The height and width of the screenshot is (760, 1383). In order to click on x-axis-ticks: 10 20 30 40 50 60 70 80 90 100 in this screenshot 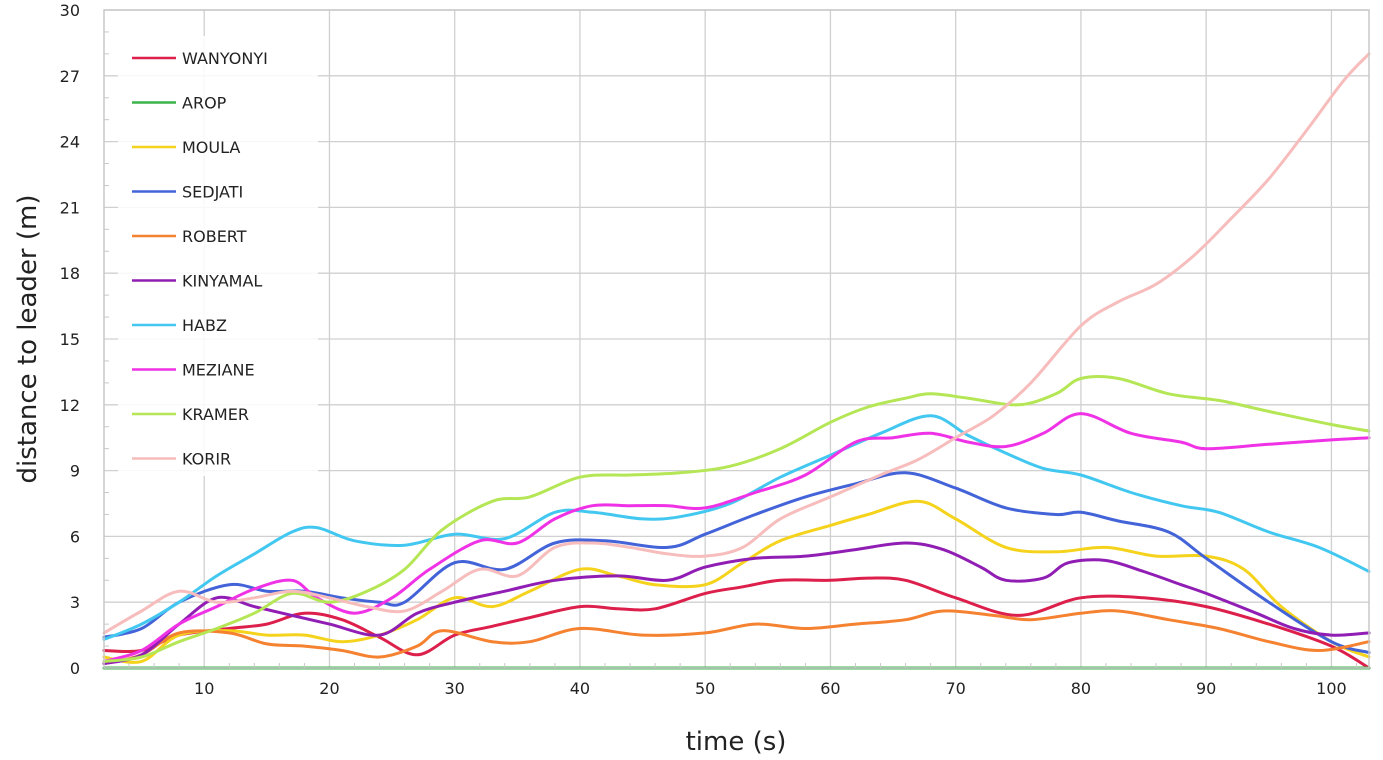, I will do `click(730, 680)`.